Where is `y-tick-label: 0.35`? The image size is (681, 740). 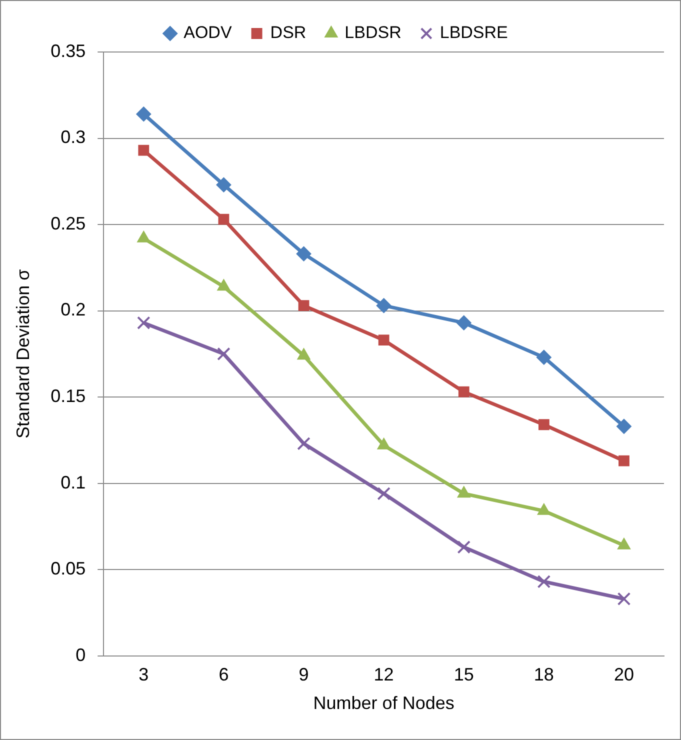 y-tick-label: 0.35 is located at coordinates (68, 50).